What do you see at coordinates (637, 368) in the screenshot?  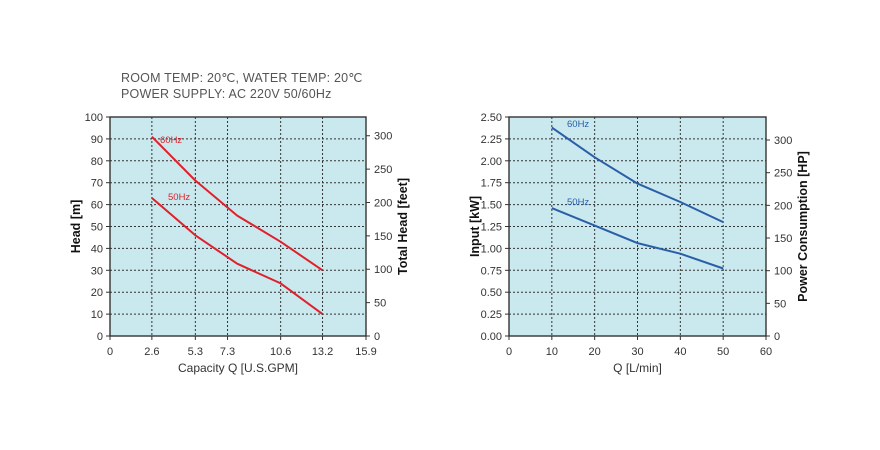 I see `x-axis-title: Q [L/min]` at bounding box center [637, 368].